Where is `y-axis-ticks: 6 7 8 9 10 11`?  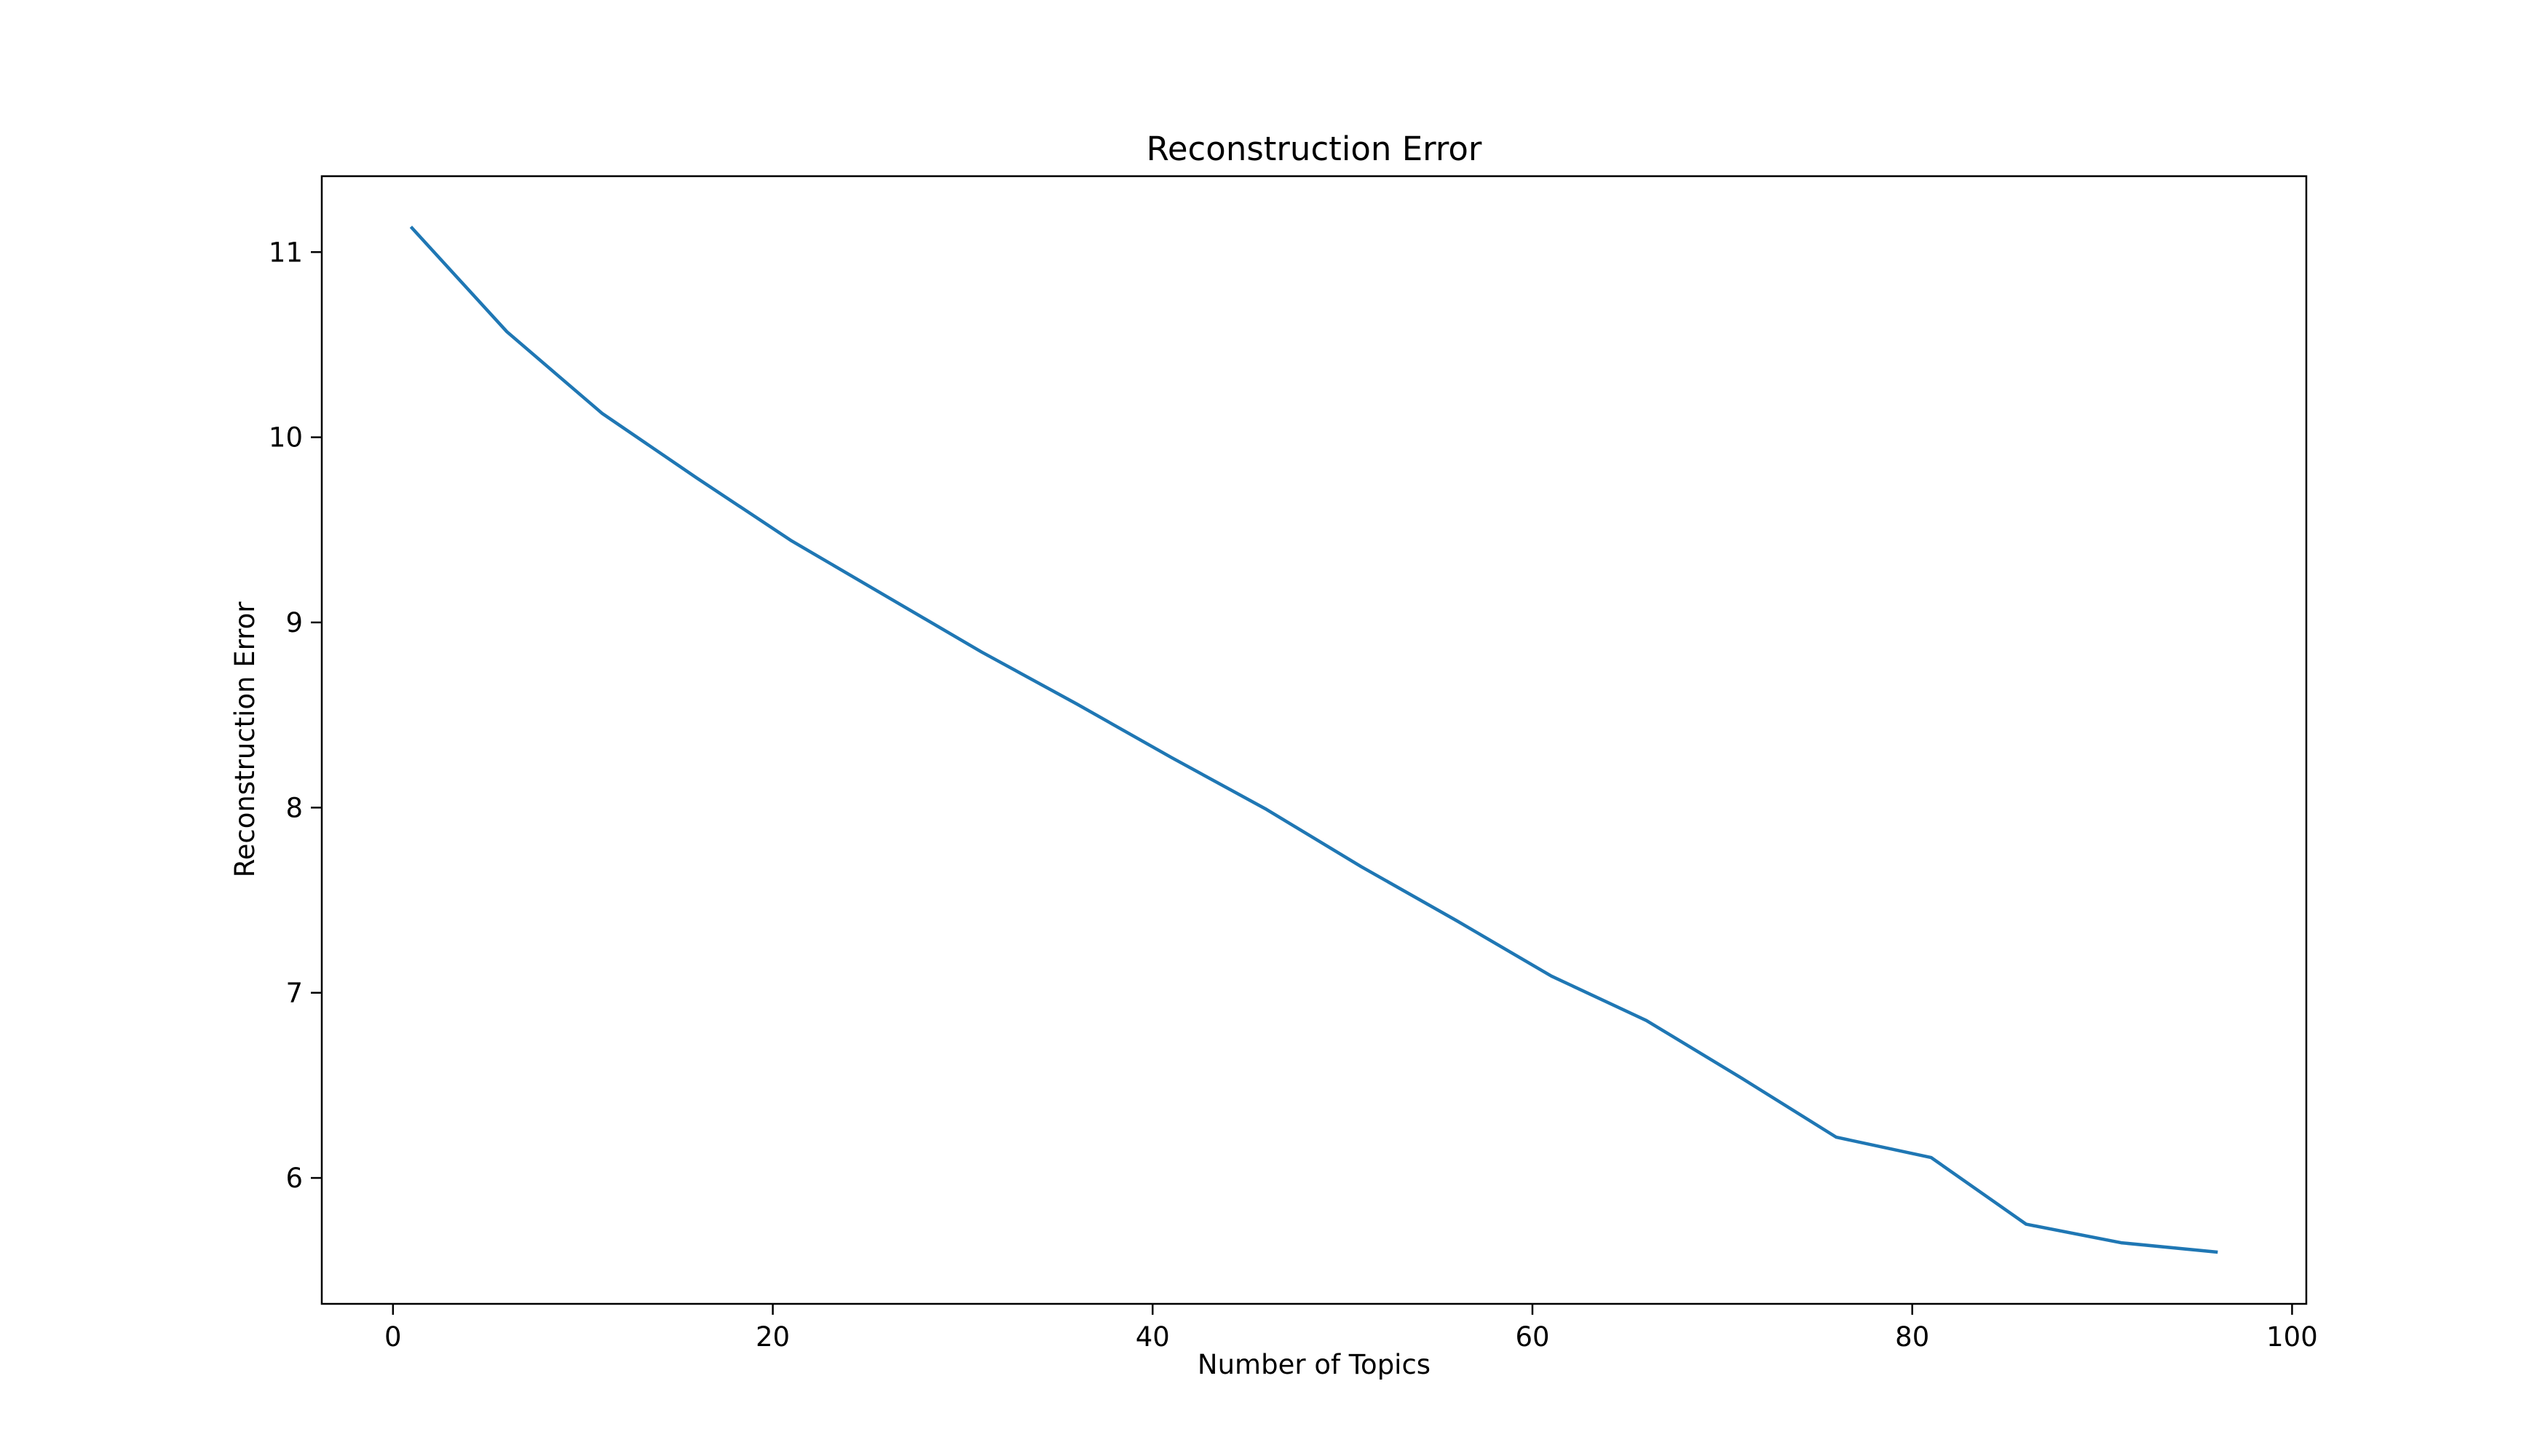 y-axis-ticks: 6 7 8 9 10 11 is located at coordinates (295, 715).